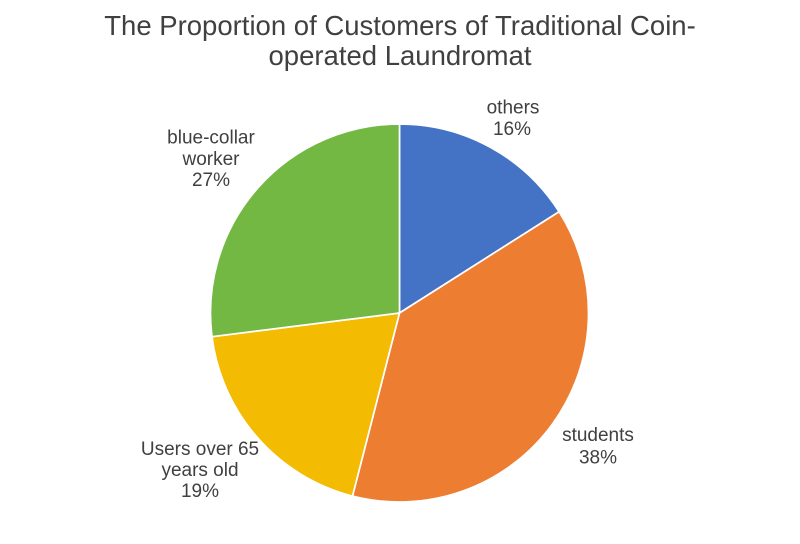 The width and height of the screenshot is (800, 544). What do you see at coordinates (200, 491) in the screenshot?
I see `svg-text: 19%` at bounding box center [200, 491].